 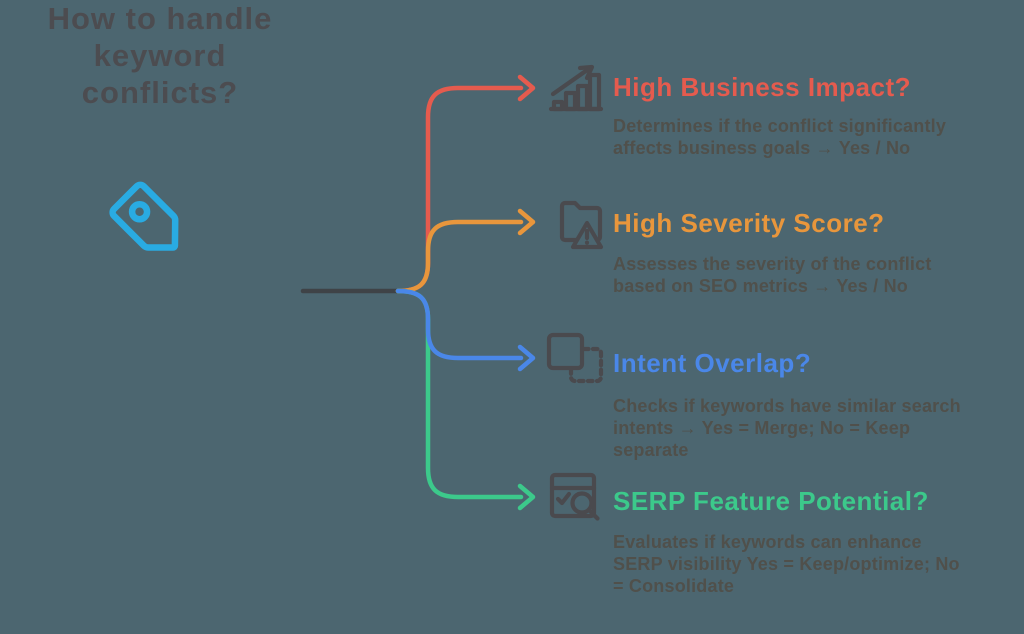 What do you see at coordinates (526, 222) in the screenshot?
I see `arrowhead-high-severity-score` at bounding box center [526, 222].